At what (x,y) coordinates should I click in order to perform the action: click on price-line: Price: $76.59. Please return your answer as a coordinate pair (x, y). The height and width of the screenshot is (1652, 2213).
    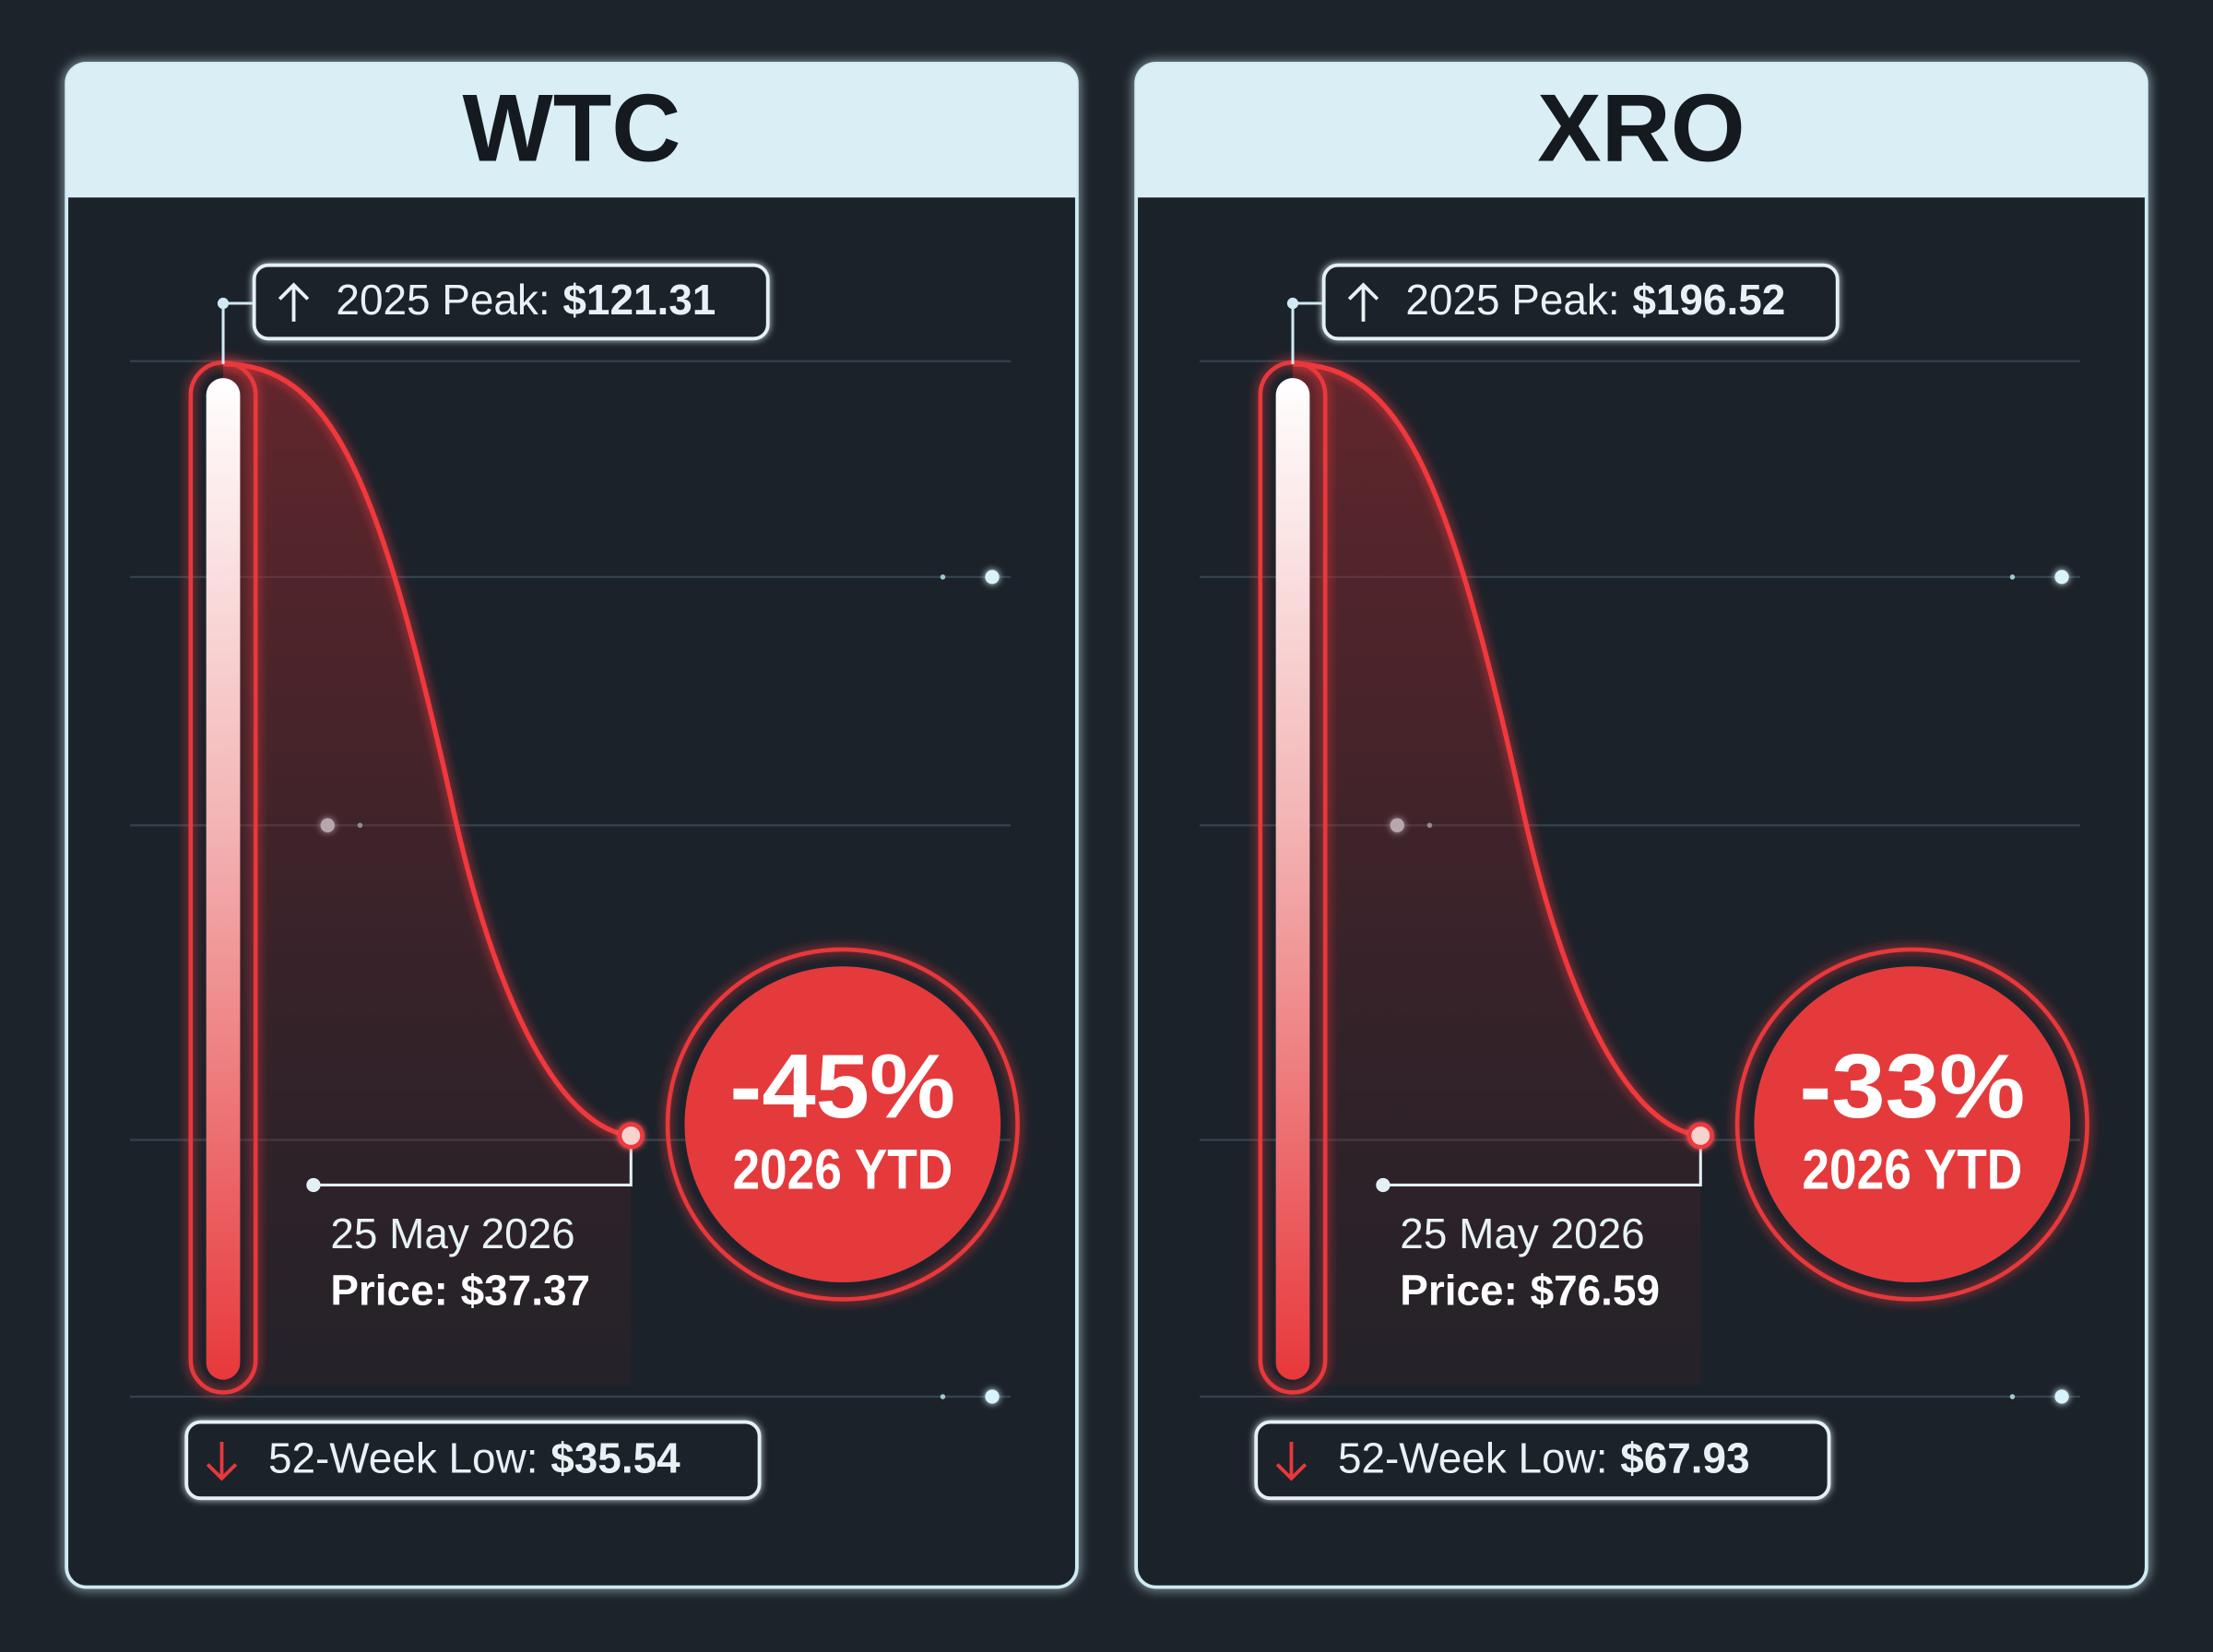
    Looking at the image, I should click on (1530, 1290).